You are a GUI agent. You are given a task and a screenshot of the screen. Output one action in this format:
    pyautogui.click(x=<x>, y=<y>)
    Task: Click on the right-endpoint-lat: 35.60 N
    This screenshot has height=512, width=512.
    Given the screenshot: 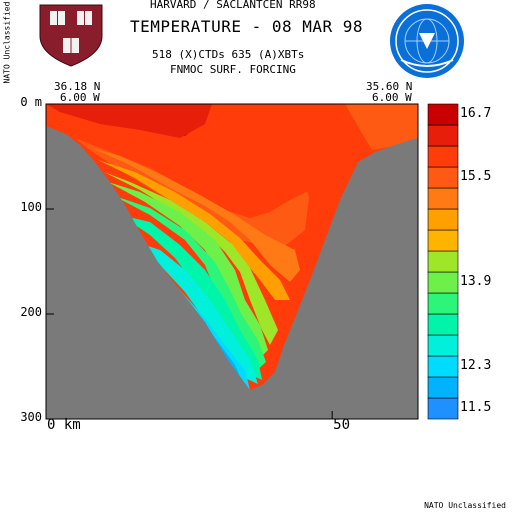 What is the action you would take?
    pyautogui.click(x=389, y=86)
    